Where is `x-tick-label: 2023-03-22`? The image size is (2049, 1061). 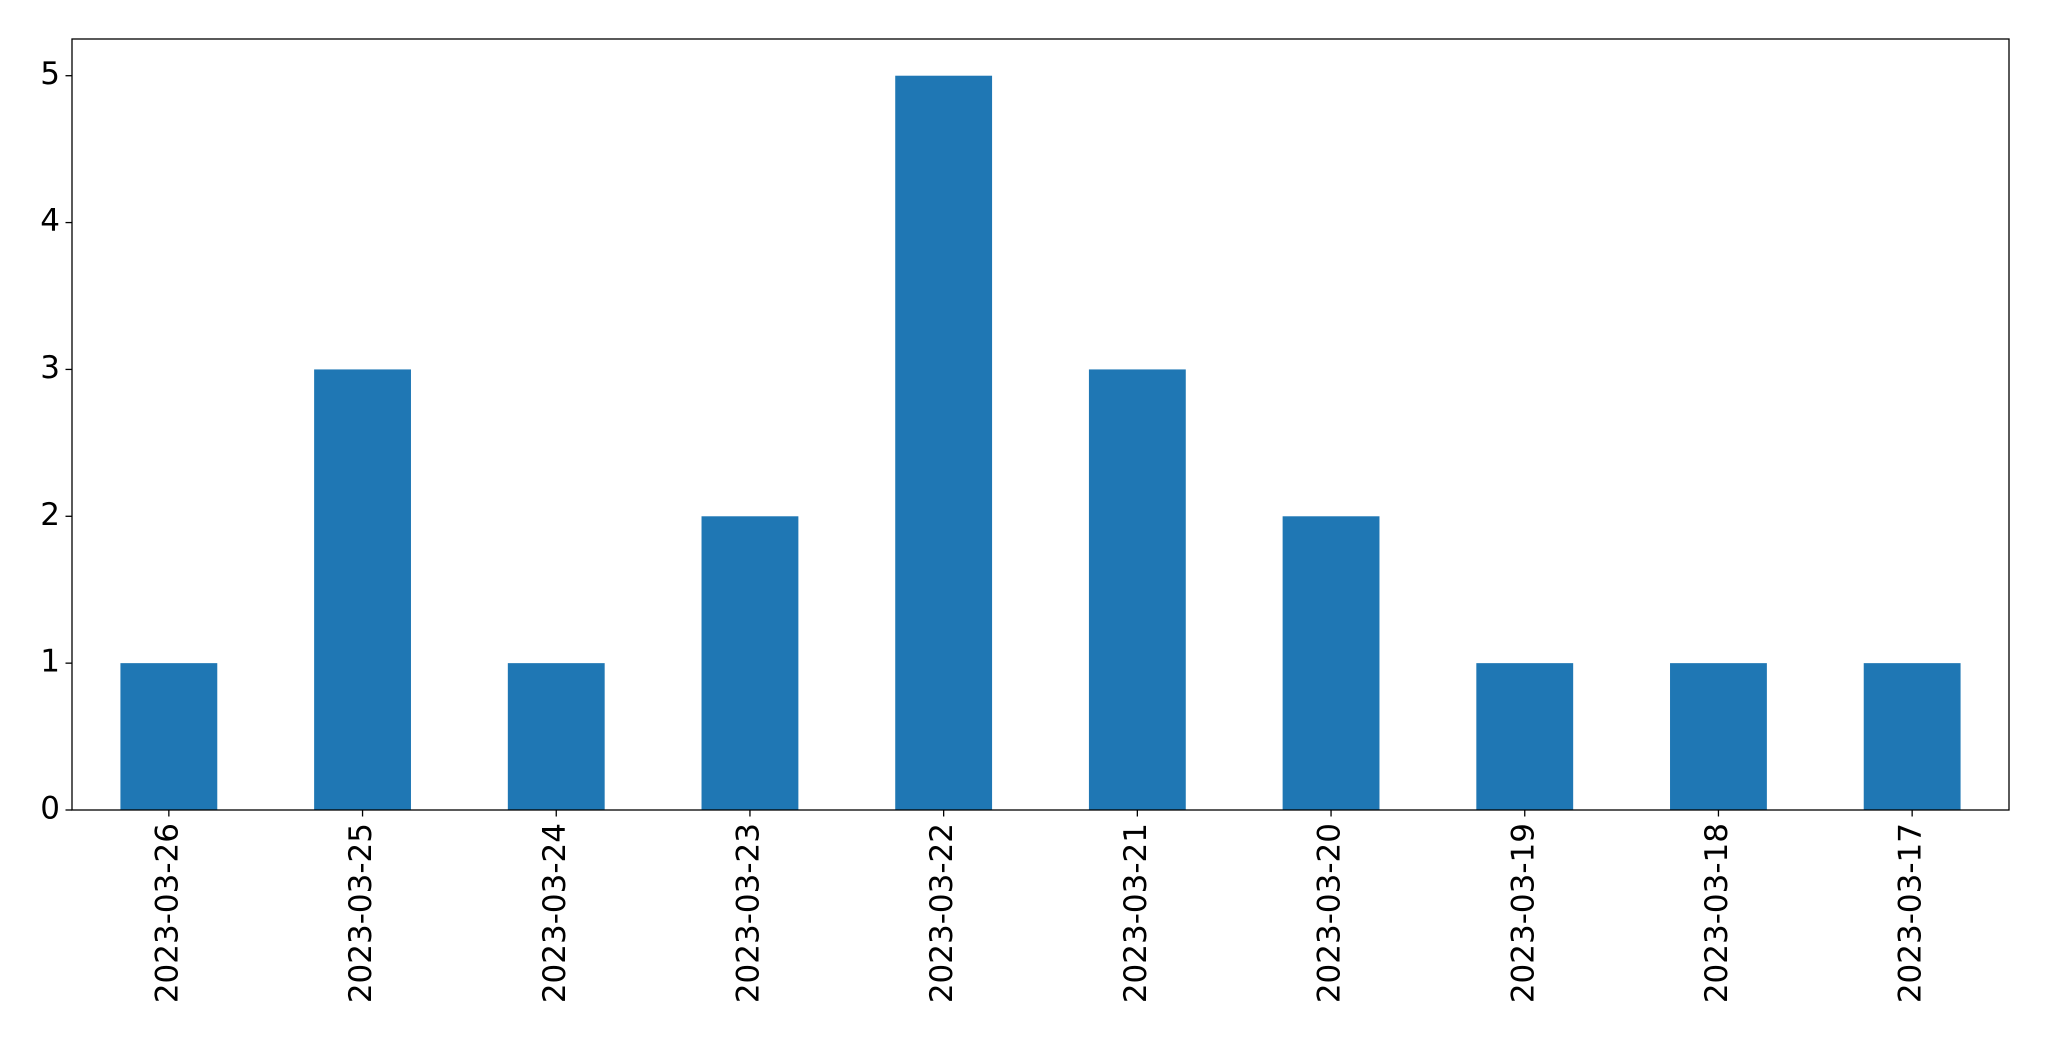 x-tick-label: 2023-03-22 is located at coordinates (942, 913).